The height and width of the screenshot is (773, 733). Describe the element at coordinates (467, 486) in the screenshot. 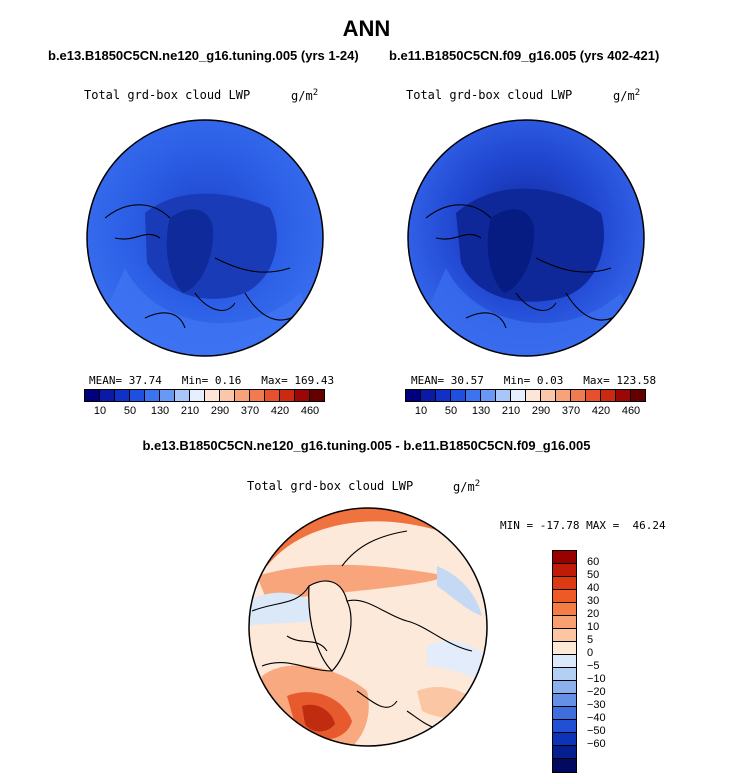

I see `diff-units: g/m2` at that location.